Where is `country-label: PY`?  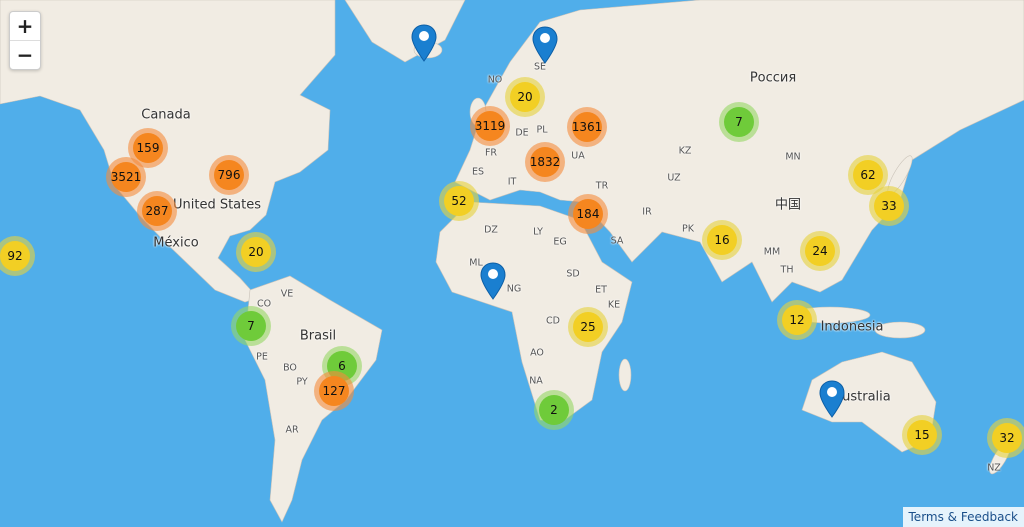 country-label: PY is located at coordinates (302, 382).